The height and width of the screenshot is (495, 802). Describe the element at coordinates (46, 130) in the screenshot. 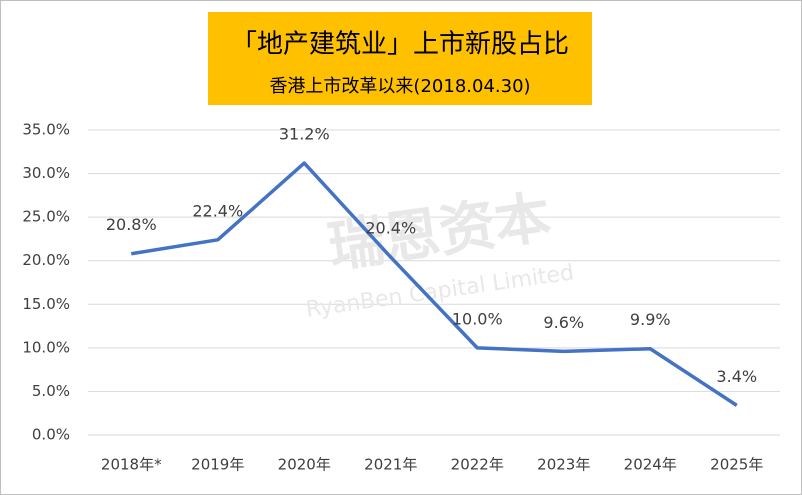

I see `y-tick-label: 35.0%` at that location.